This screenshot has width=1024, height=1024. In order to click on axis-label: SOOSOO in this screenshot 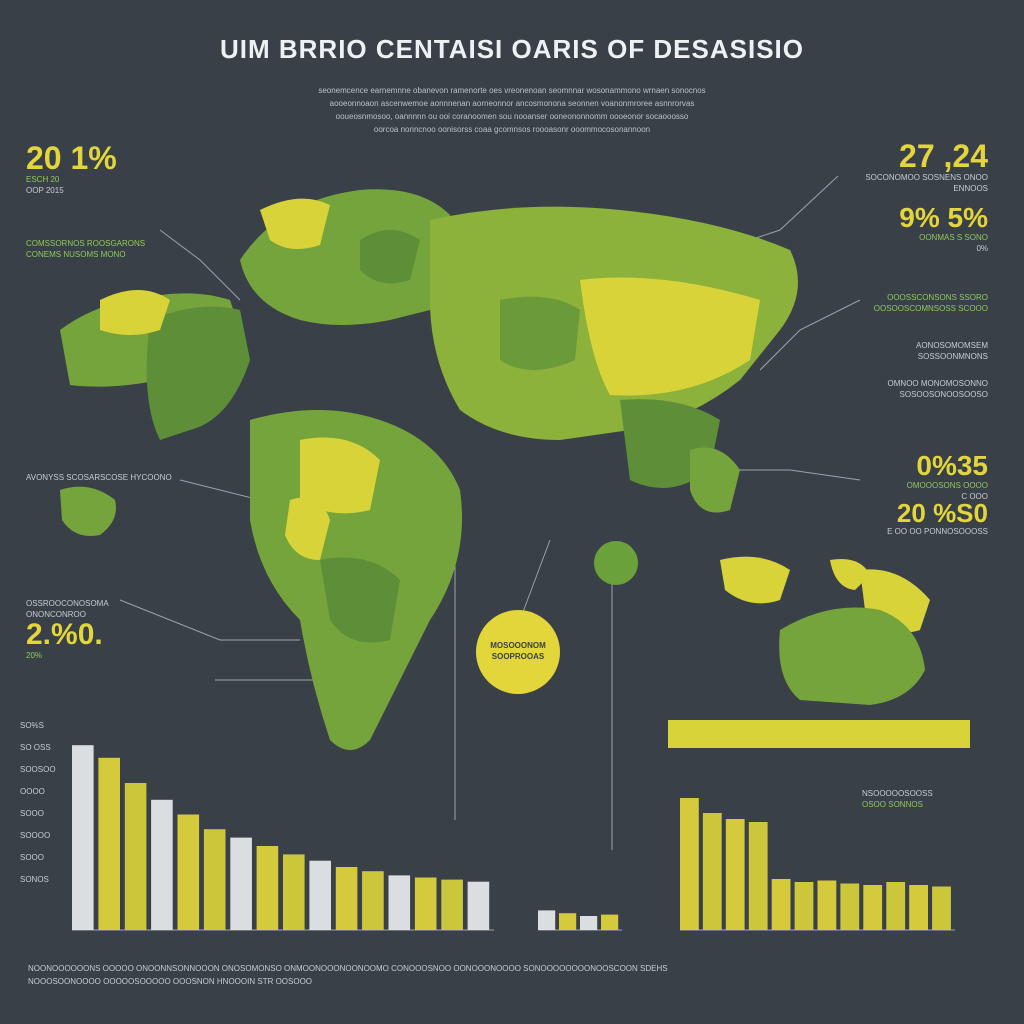, I will do `click(38, 769)`.